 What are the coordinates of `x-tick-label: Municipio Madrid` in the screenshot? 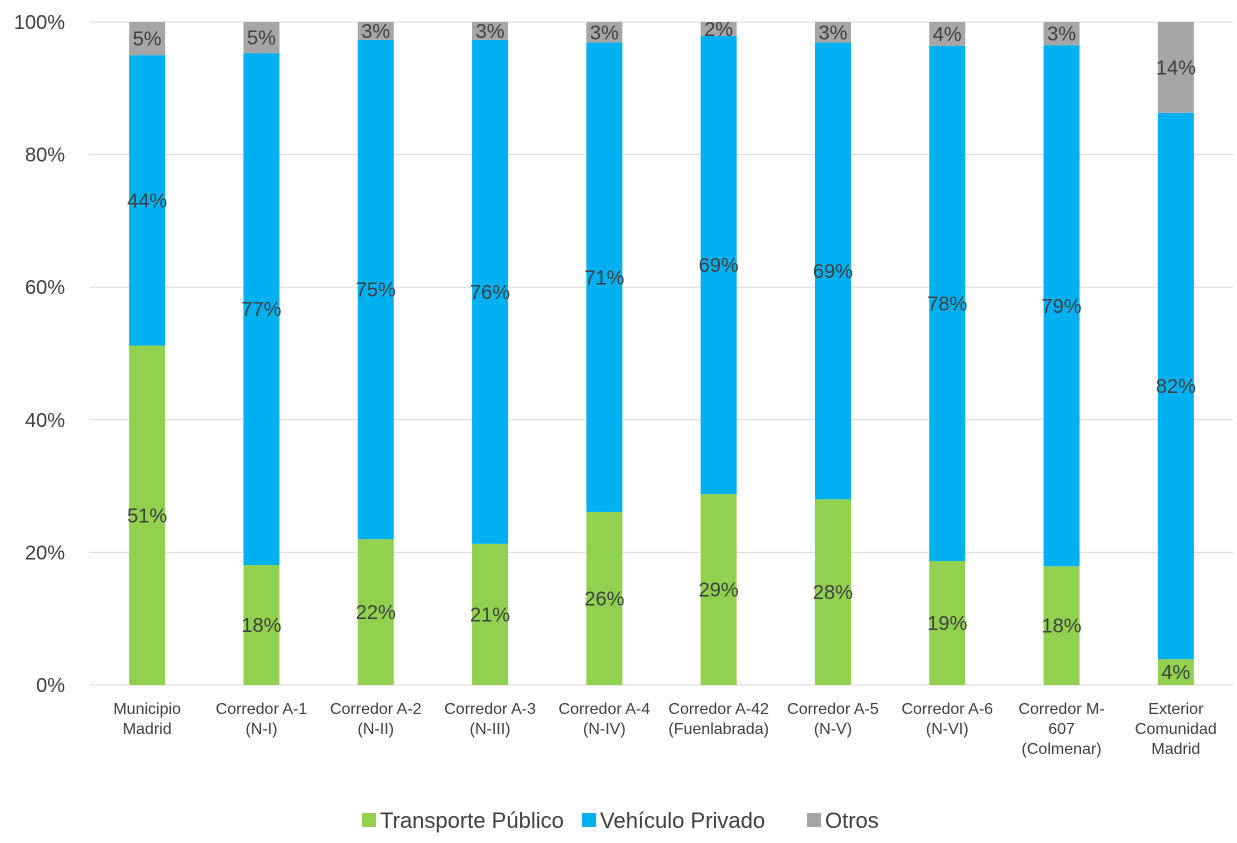 It's located at (147, 719).